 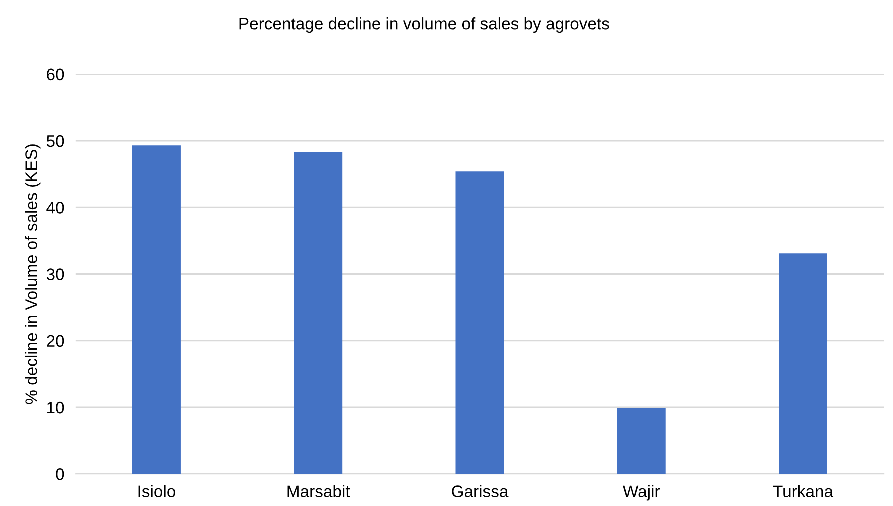 I want to click on y-tick-label: 20, so click(x=55, y=341).